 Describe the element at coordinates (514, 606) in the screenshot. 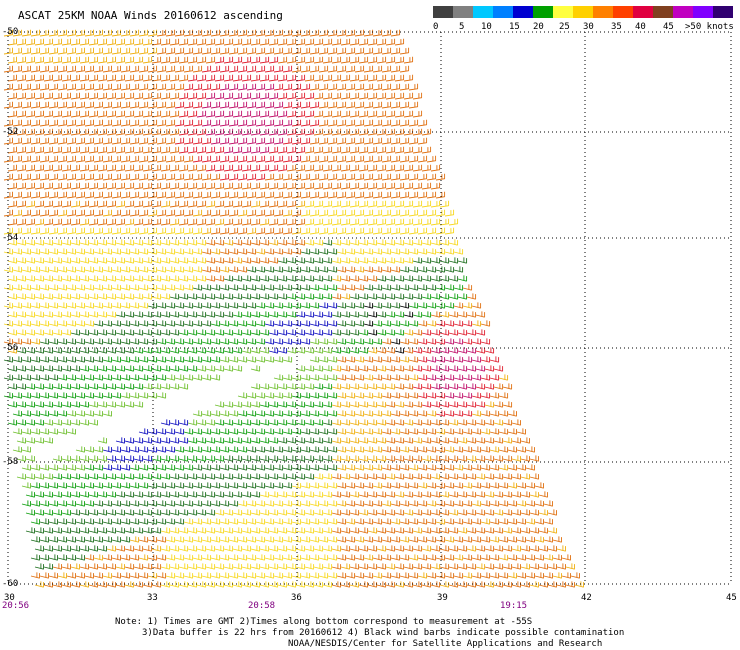

I see `time-label: 19:15` at that location.